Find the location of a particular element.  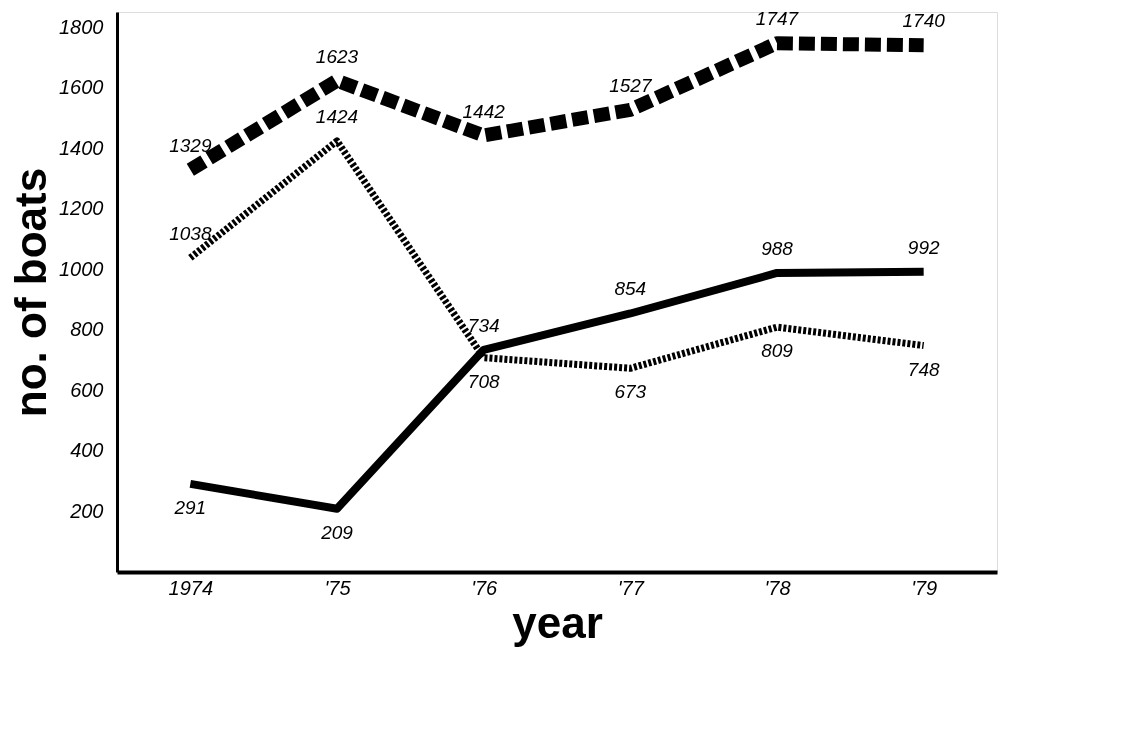

x-axis-title: year is located at coordinates (557, 622).